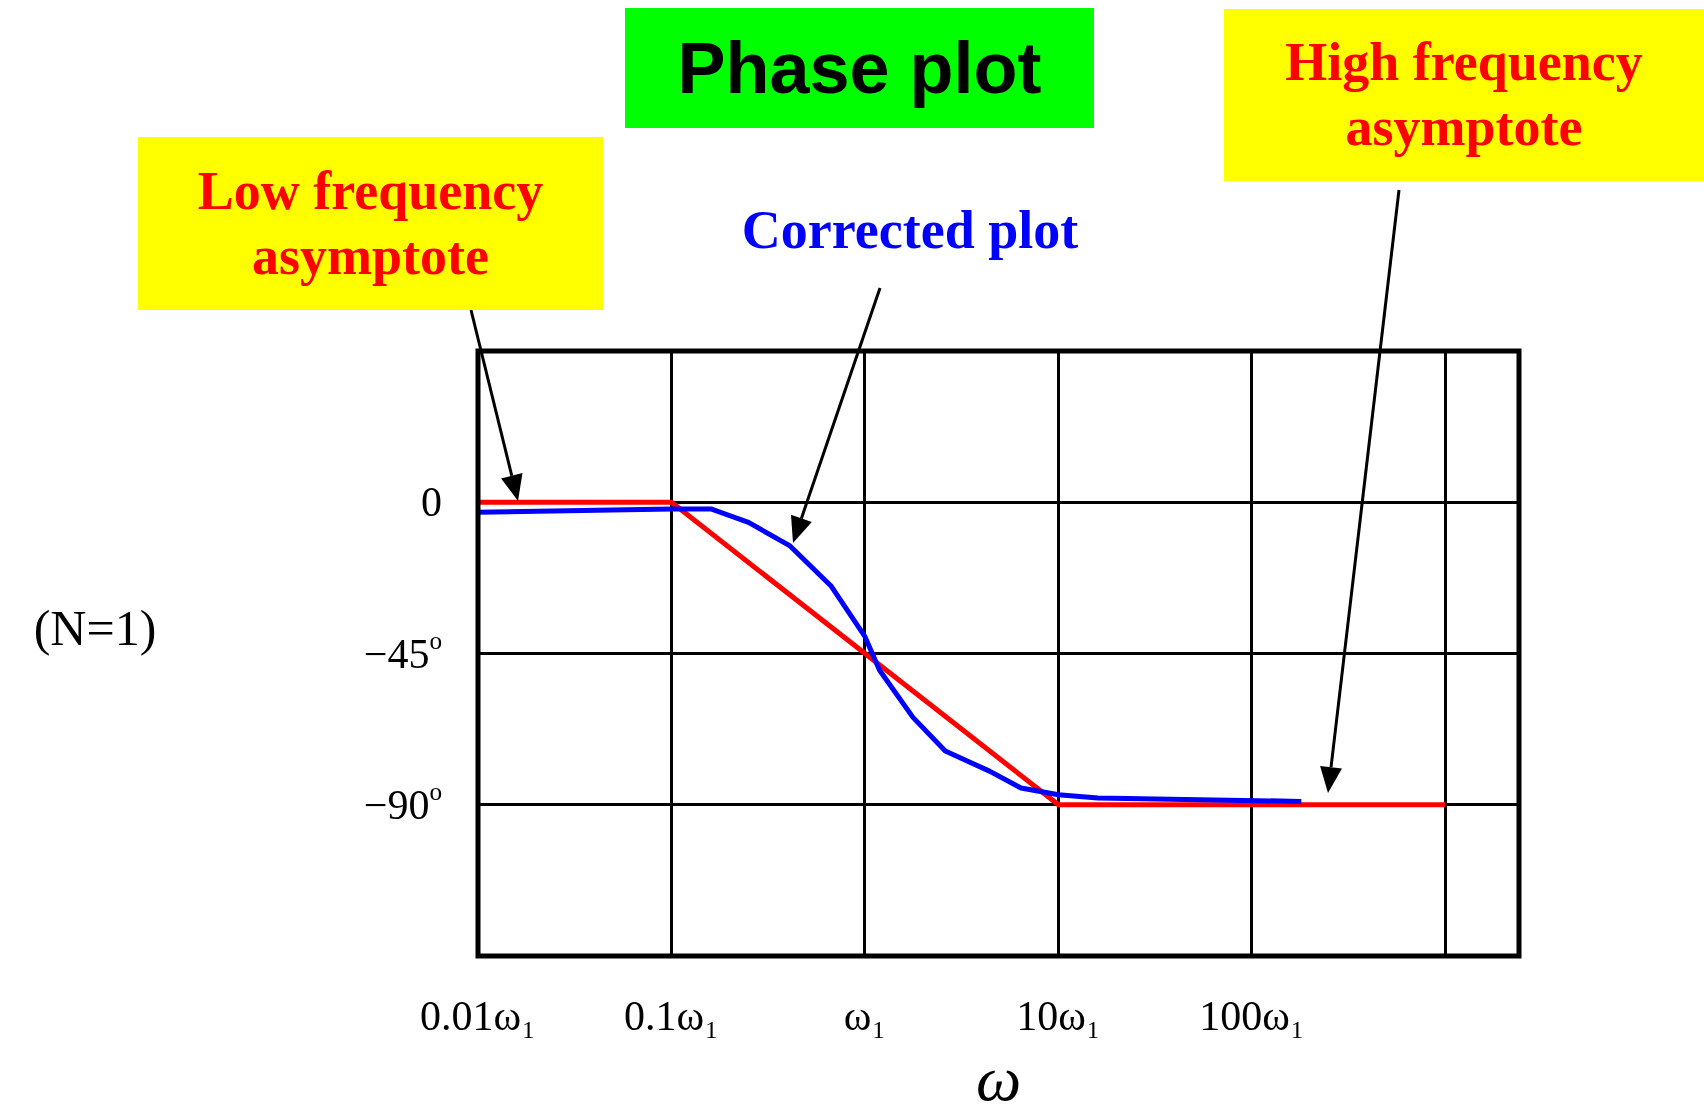 Image resolution: width=1704 pixels, height=1114 pixels. What do you see at coordinates (370, 223) in the screenshot?
I see `text: Low frequency asymptote` at bounding box center [370, 223].